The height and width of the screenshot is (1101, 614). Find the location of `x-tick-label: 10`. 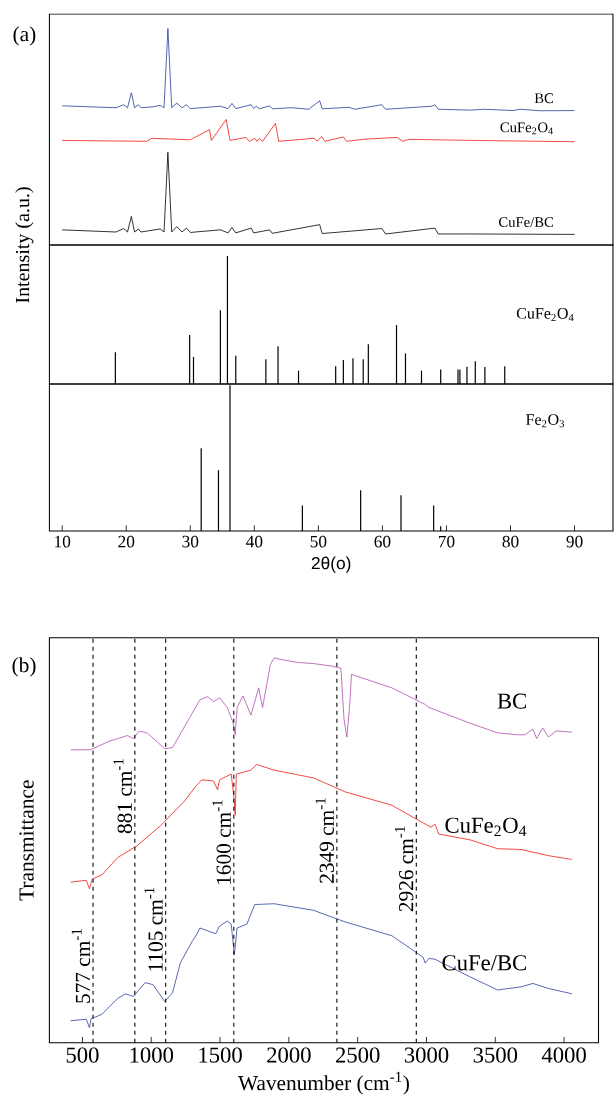

x-tick-label: 10 is located at coordinates (63, 541).